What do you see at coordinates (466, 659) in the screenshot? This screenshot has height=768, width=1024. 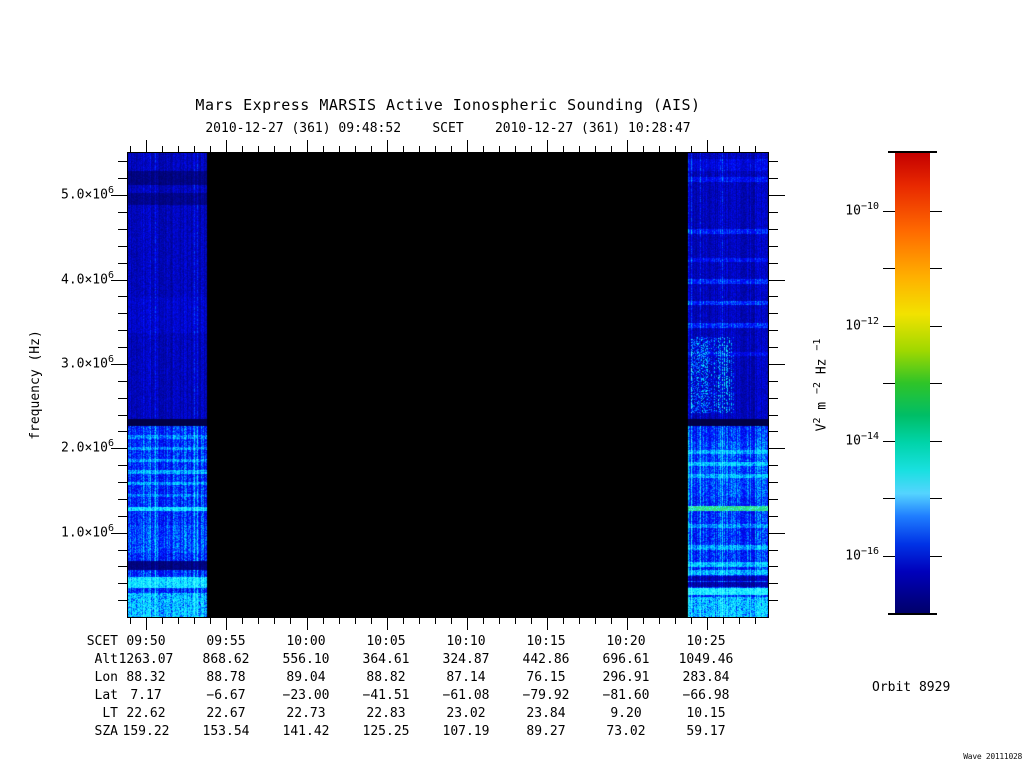 I see `ephemeris-value: 324.87` at bounding box center [466, 659].